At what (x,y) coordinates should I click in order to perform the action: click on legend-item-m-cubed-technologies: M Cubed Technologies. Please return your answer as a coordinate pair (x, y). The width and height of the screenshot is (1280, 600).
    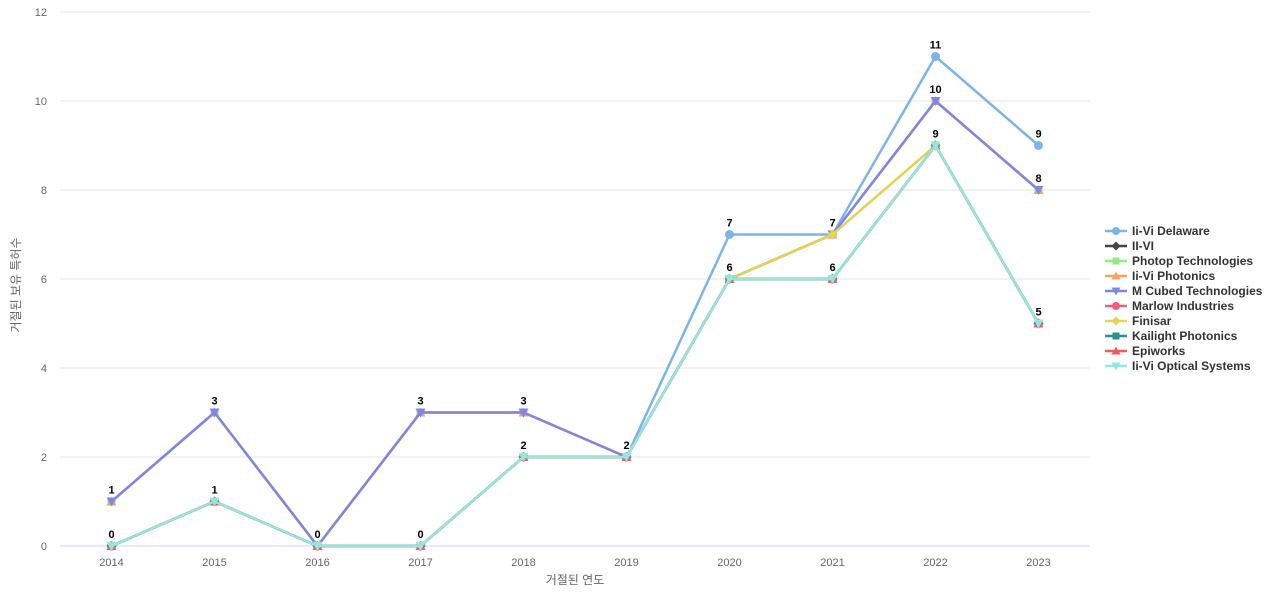
    Looking at the image, I should click on (1183, 290).